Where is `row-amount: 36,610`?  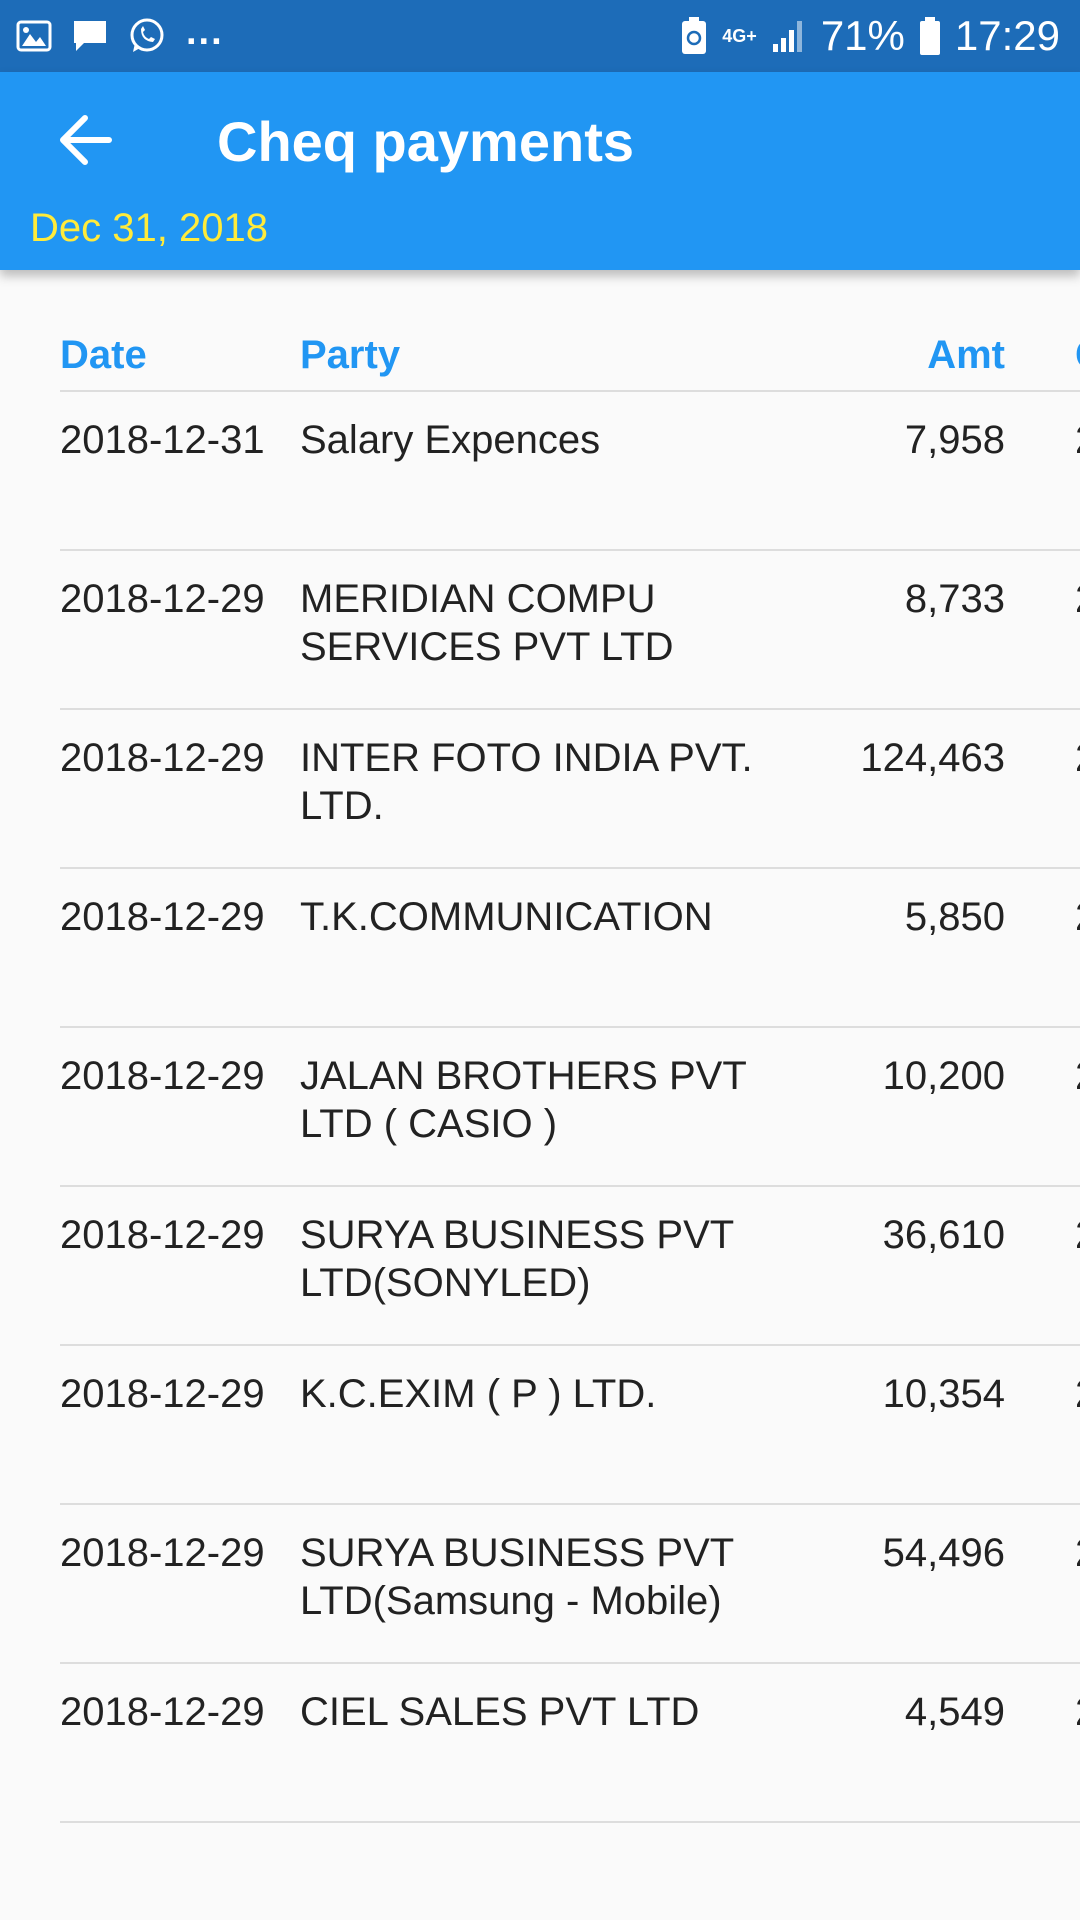 row-amount: 36,610 is located at coordinates (943, 1235).